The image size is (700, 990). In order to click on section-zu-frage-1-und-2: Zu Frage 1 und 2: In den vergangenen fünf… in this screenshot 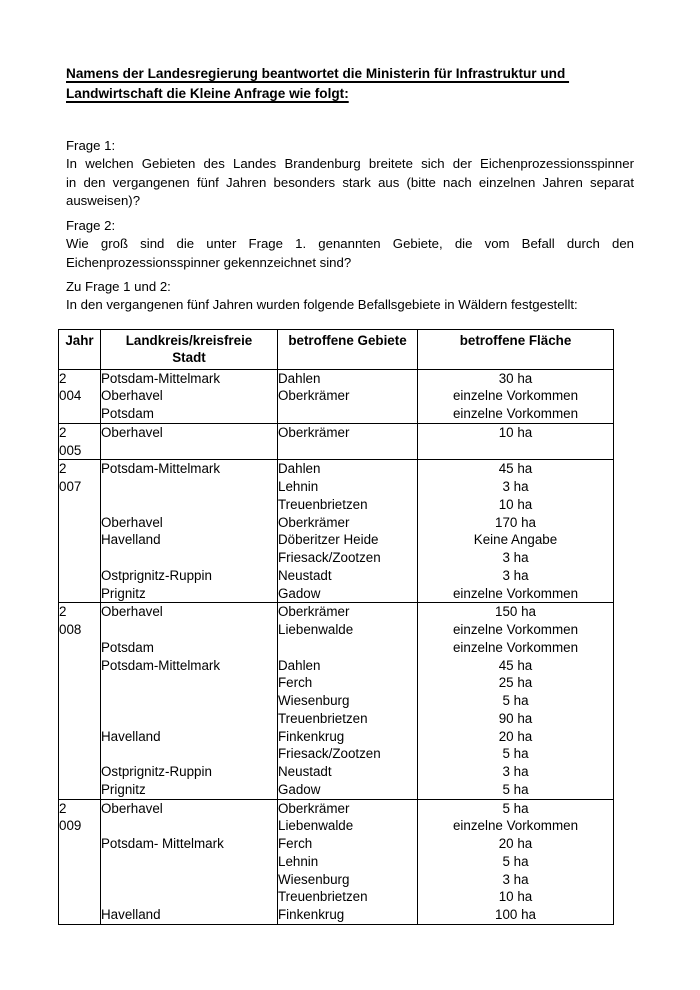, I will do `click(350, 296)`.